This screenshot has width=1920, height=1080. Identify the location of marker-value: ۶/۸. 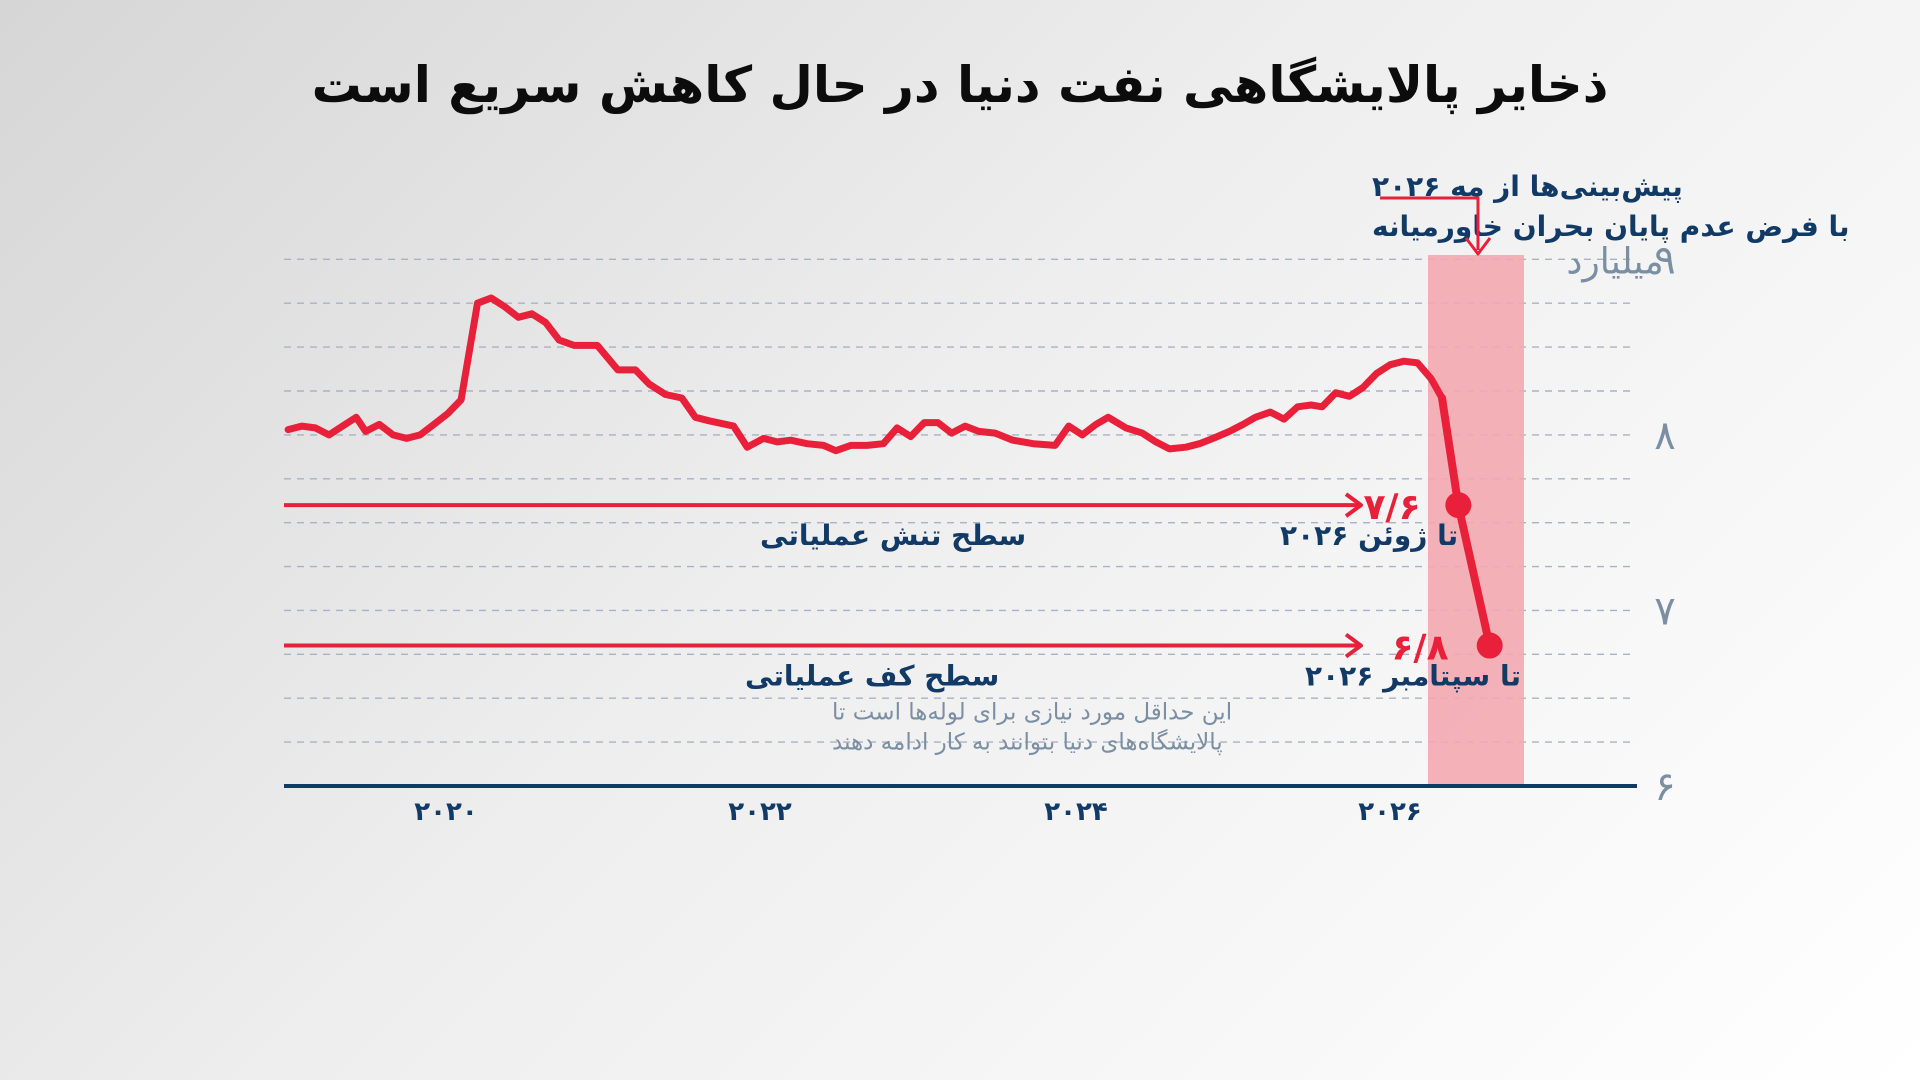
(1419, 648).